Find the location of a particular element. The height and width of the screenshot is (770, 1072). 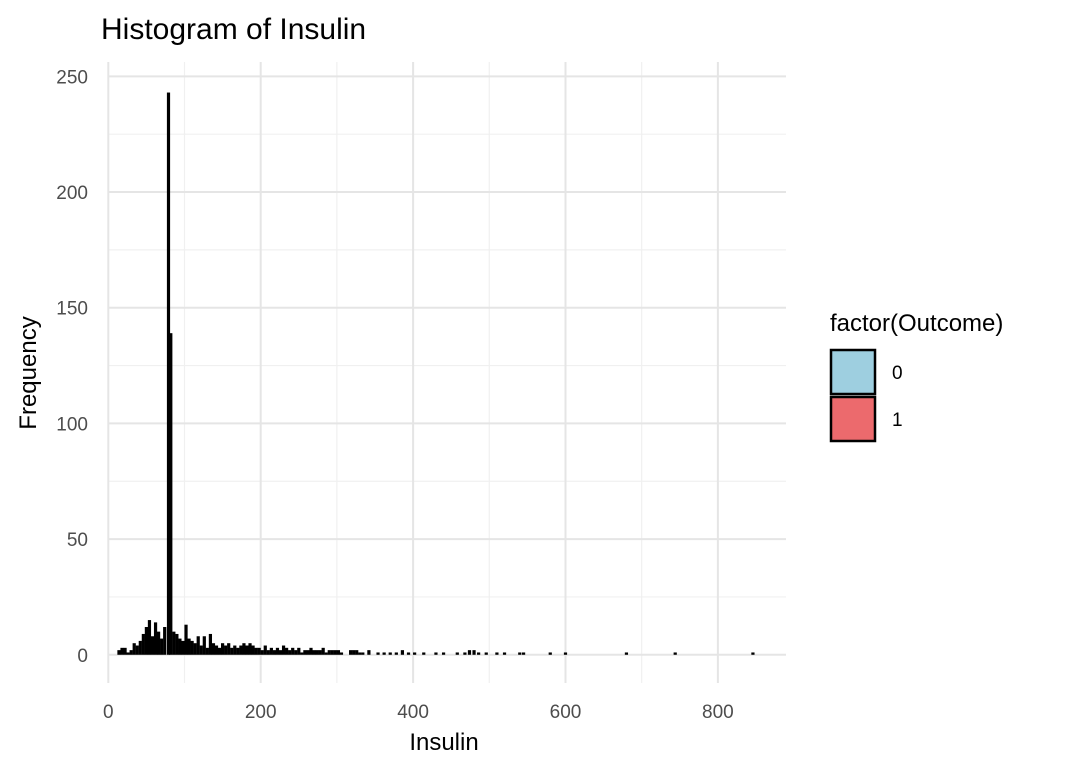

legend-title: factor(Outcome) is located at coordinates (916, 323).